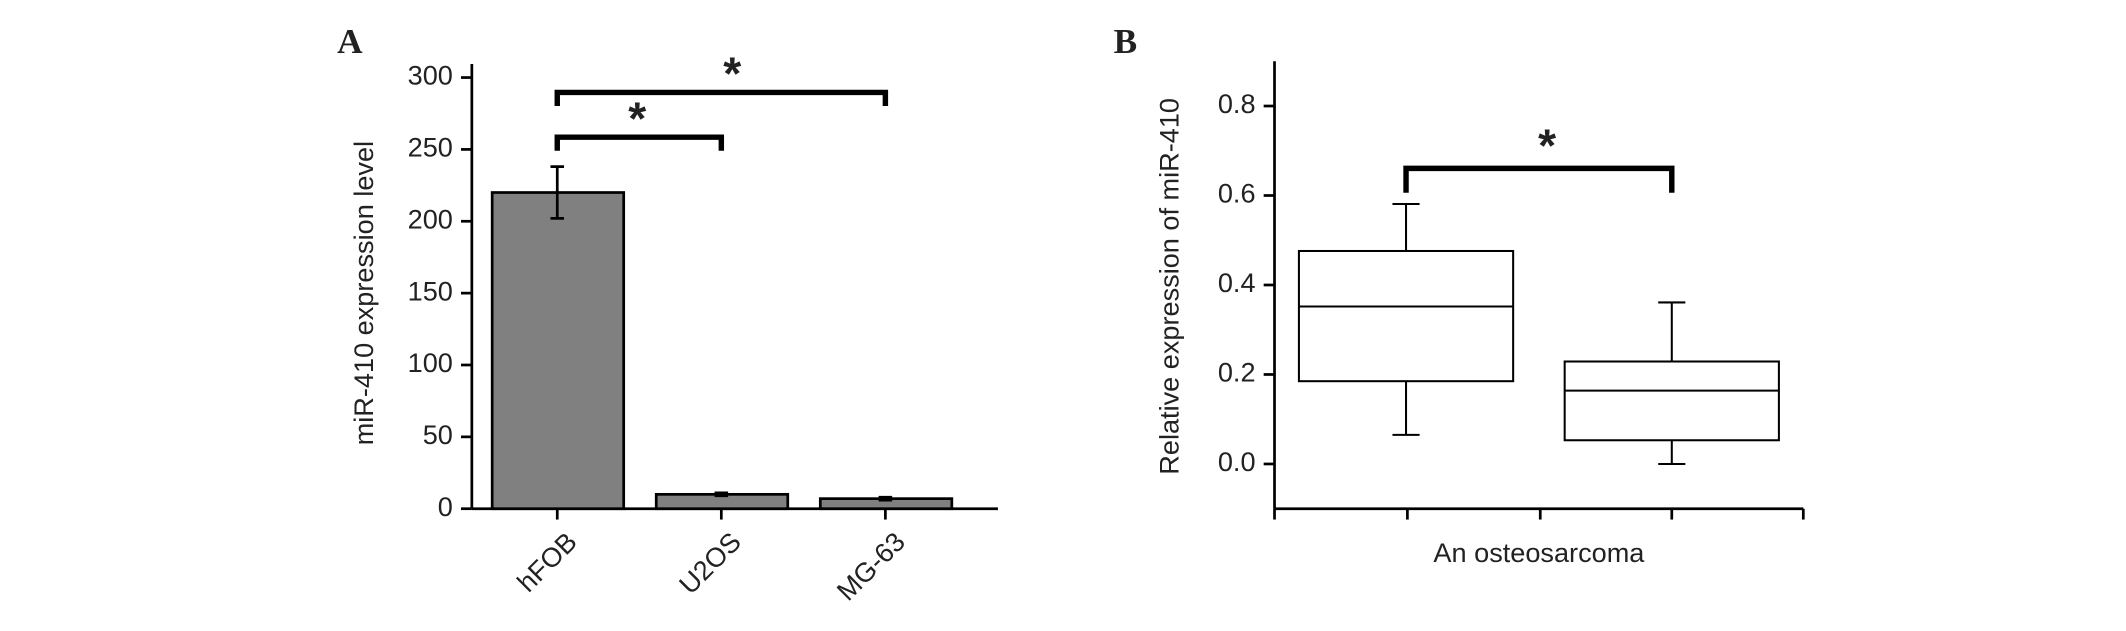 Image resolution: width=2126 pixels, height=631 pixels. Describe the element at coordinates (350, 41) in the screenshot. I see `panel-label: A` at that location.